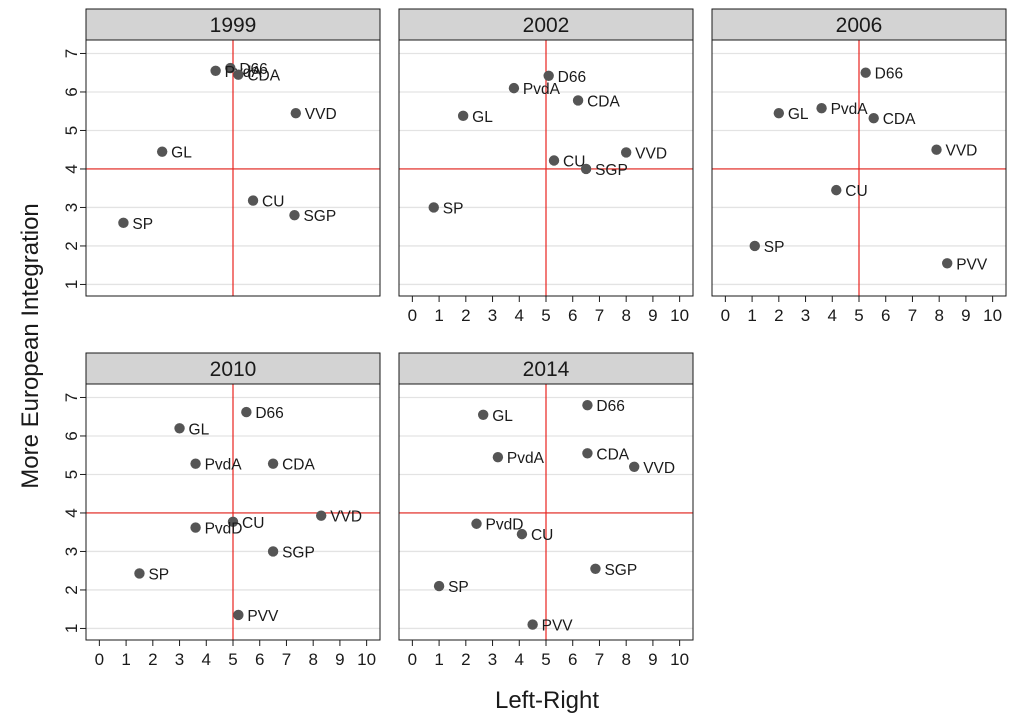 The height and width of the screenshot is (715, 1009). I want to click on point-label-PvdD: PvdD, so click(505, 525).